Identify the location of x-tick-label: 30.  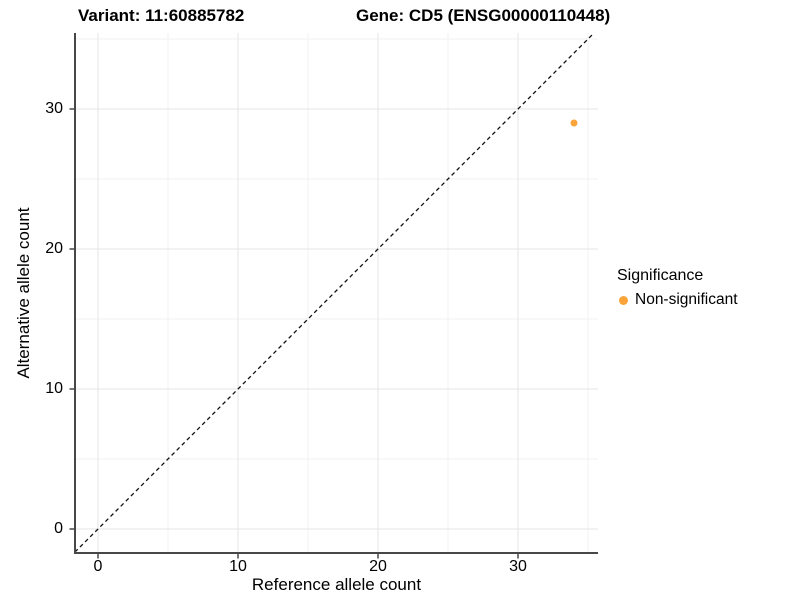
(518, 566).